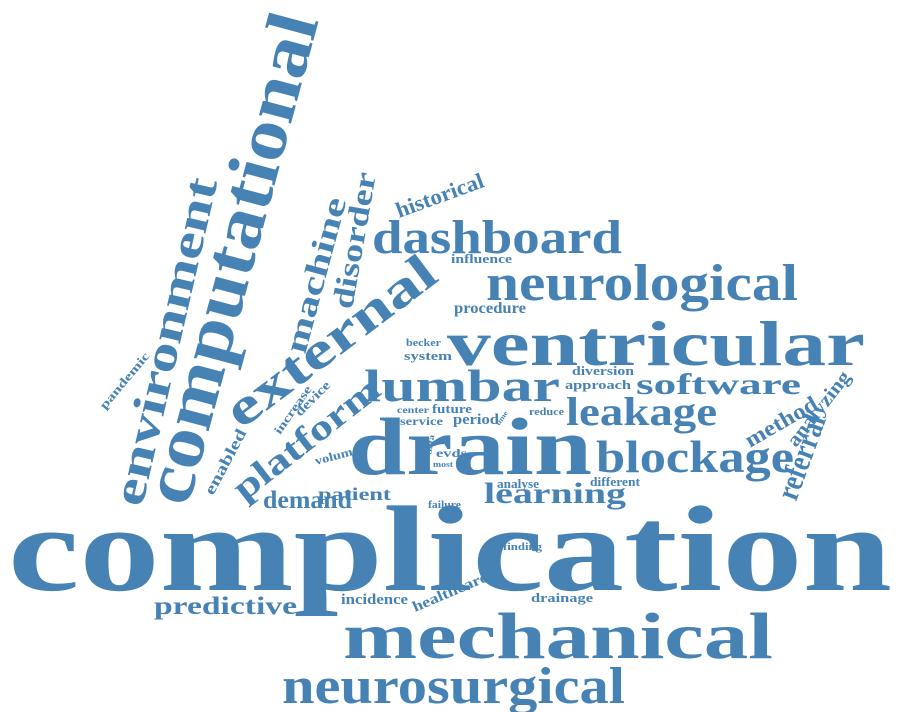 The width and height of the screenshot is (900, 712). Describe the element at coordinates (462, 385) in the screenshot. I see `word-lumbar: lumbar` at that location.